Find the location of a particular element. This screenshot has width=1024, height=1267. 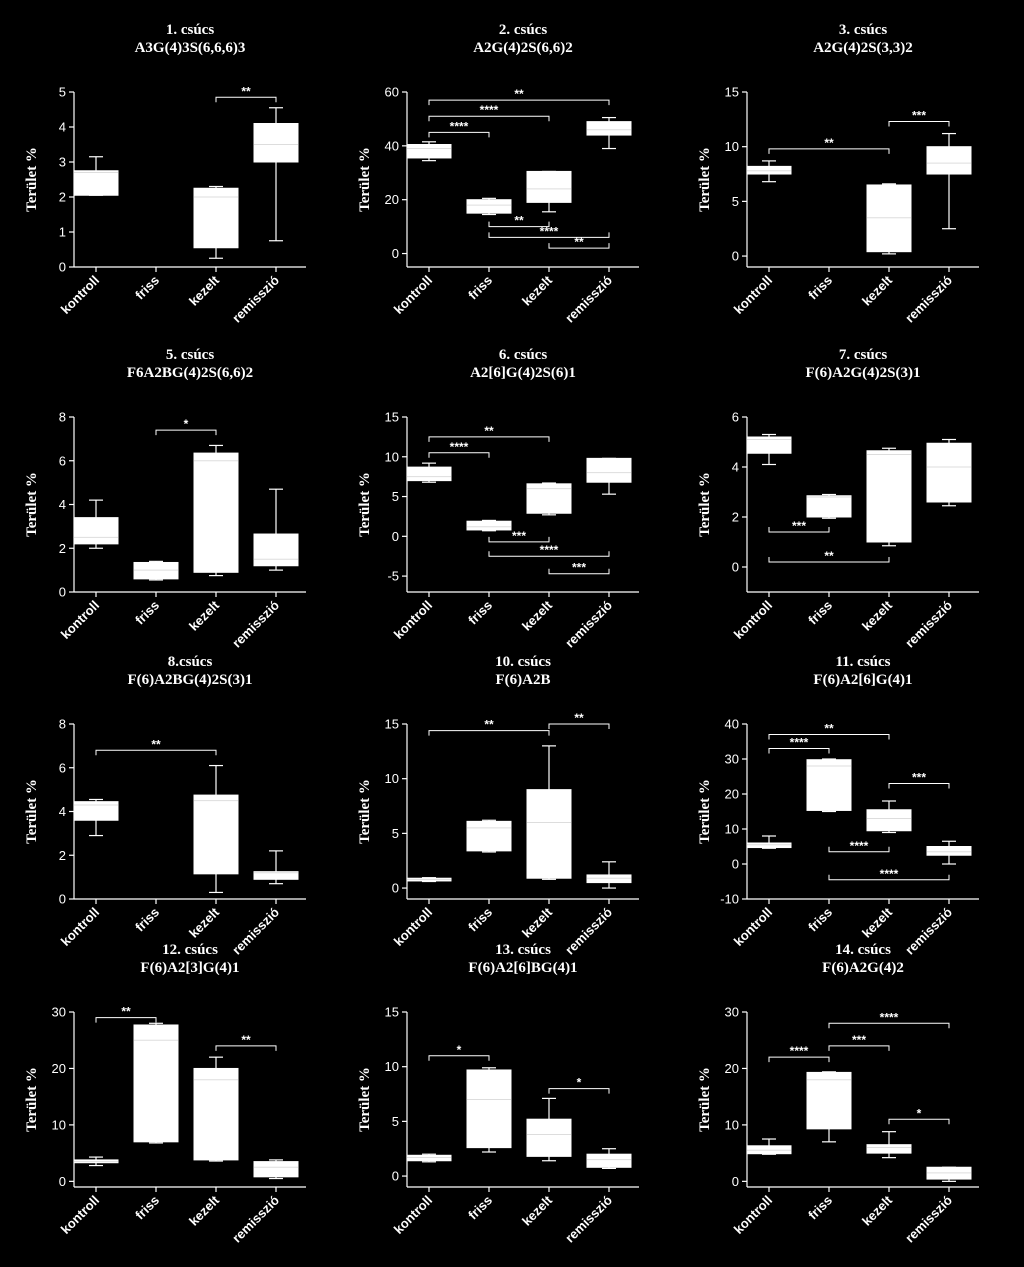

y-tick-label: 4 is located at coordinates (62, 504).